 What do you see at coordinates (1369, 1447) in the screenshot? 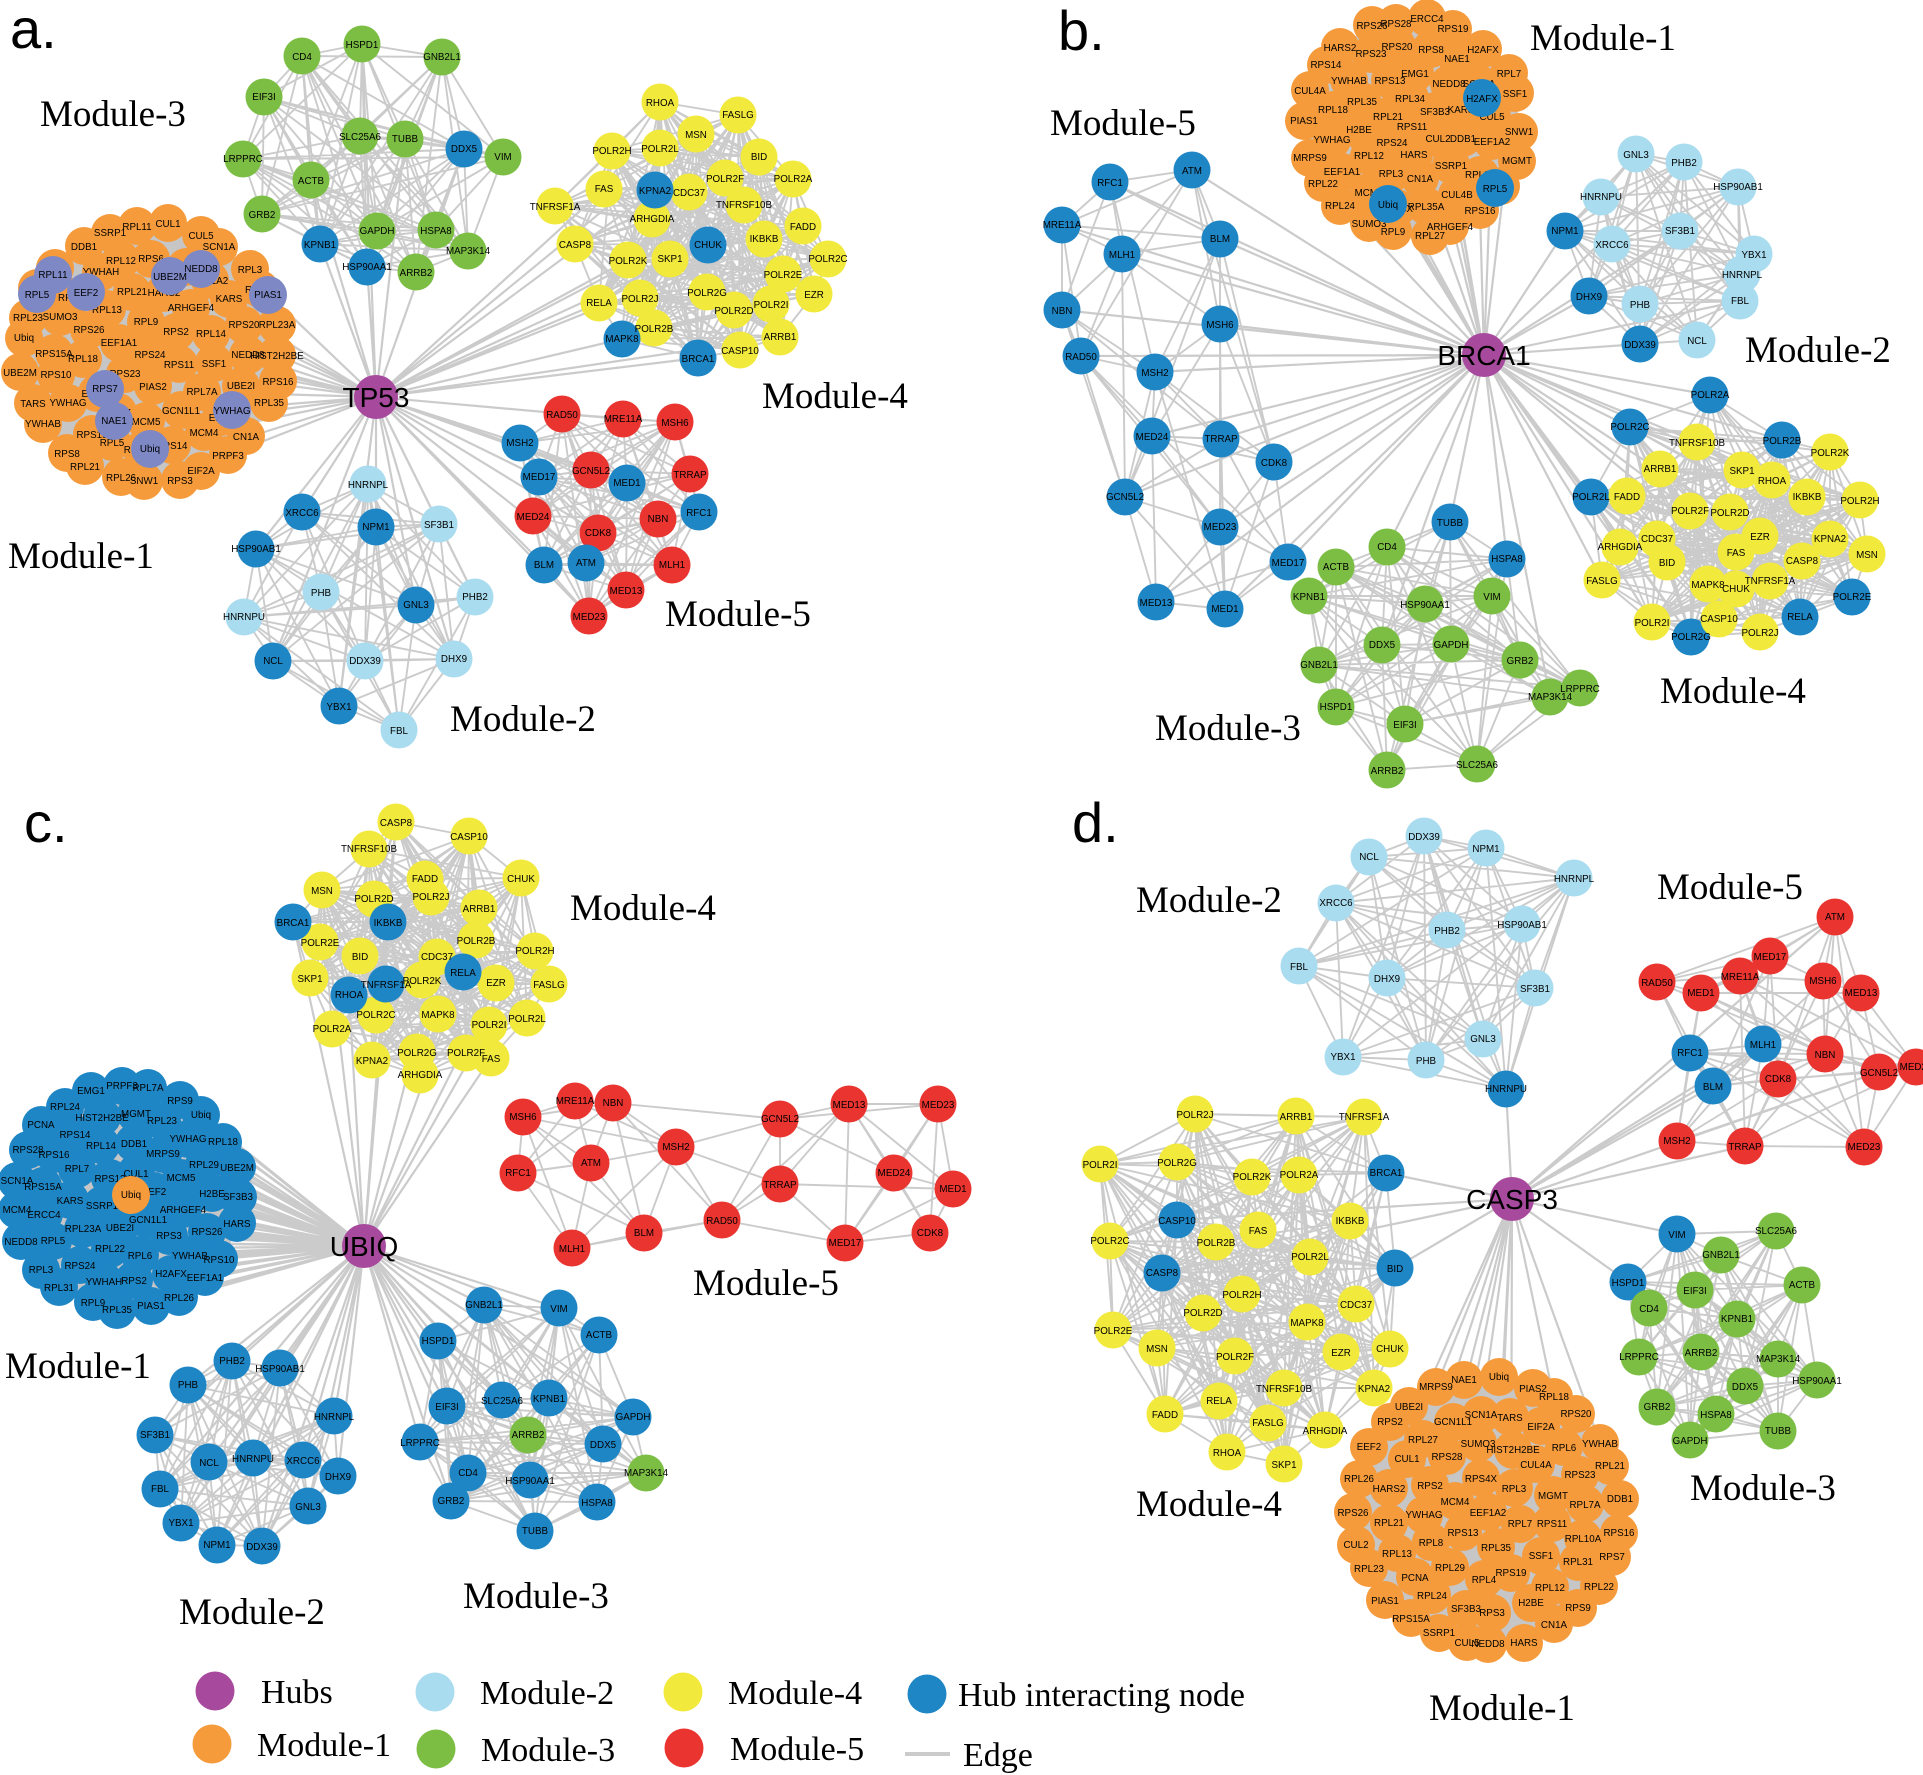
I see `svg-text: EEF2` at bounding box center [1369, 1447].